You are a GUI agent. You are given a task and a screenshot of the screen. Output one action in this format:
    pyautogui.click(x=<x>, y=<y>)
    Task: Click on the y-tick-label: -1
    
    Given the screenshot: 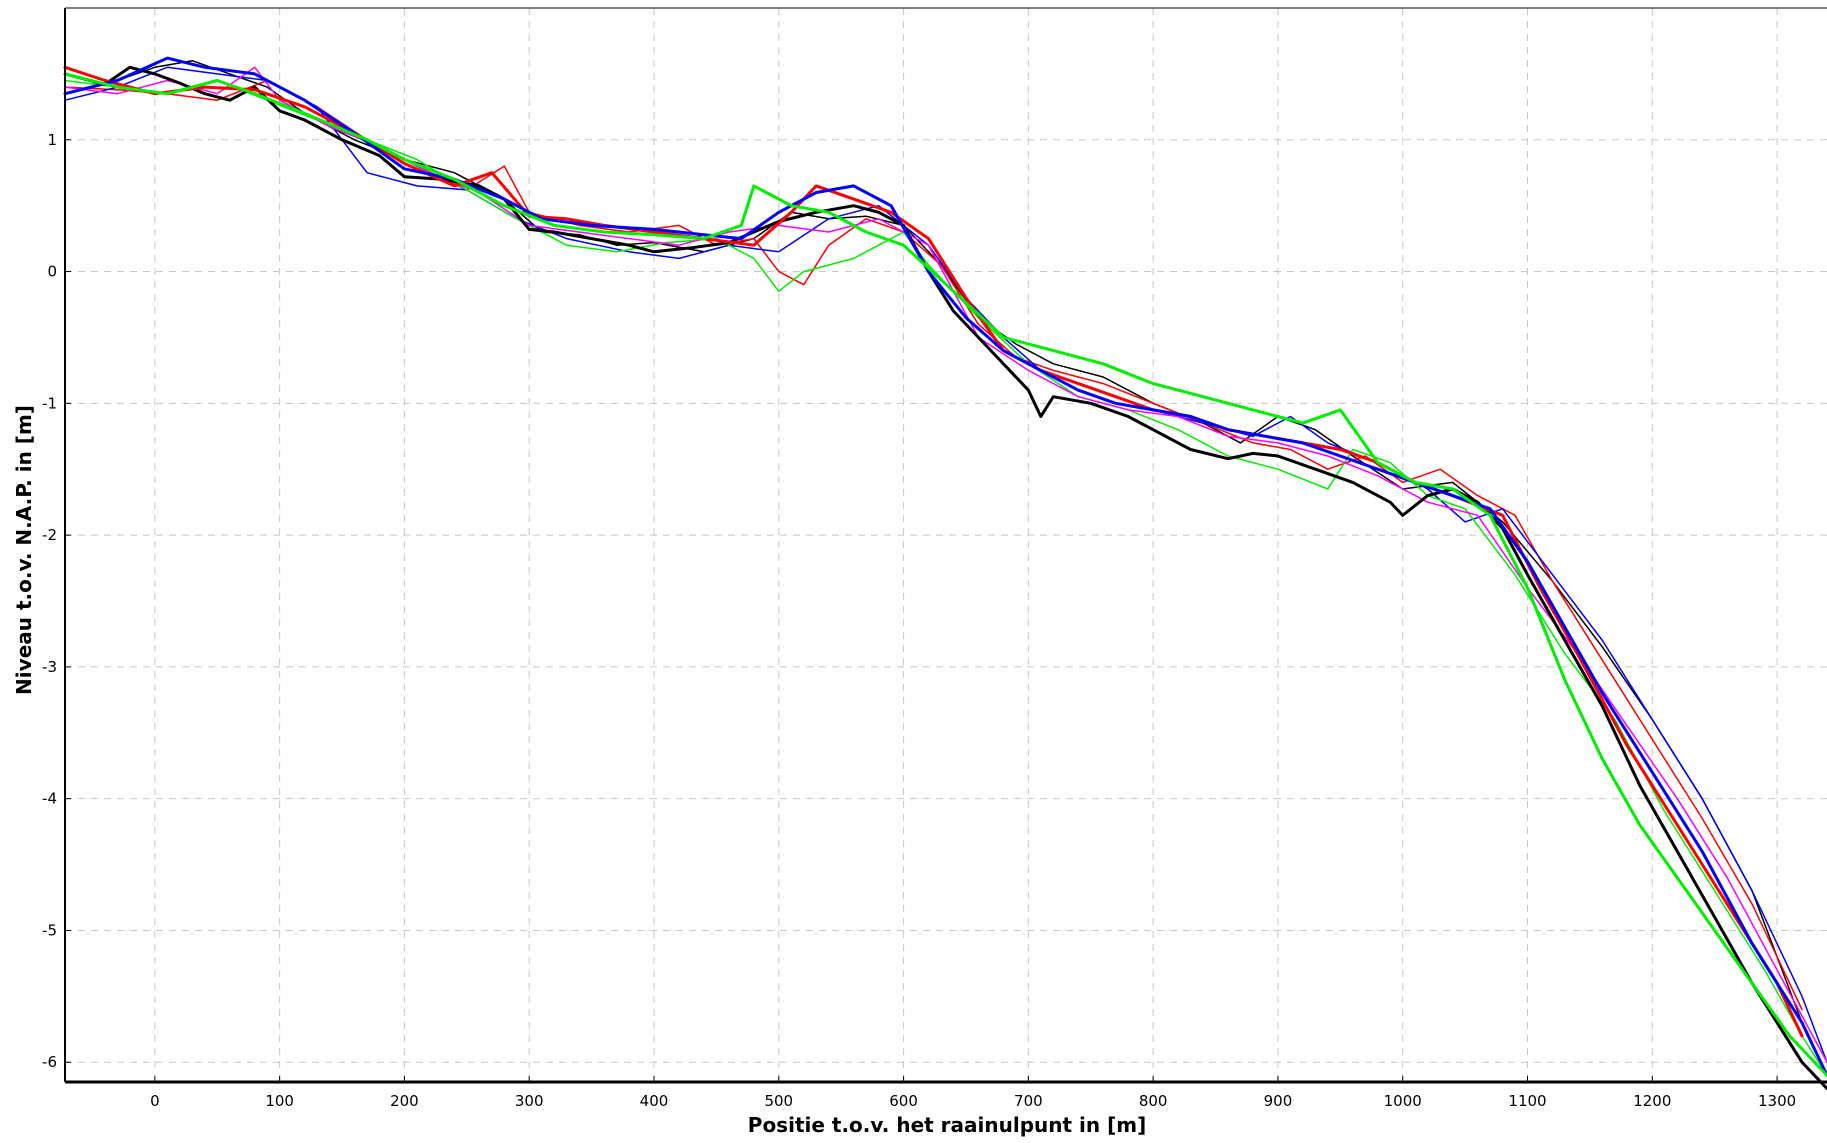 What is the action you would take?
    pyautogui.click(x=49, y=403)
    